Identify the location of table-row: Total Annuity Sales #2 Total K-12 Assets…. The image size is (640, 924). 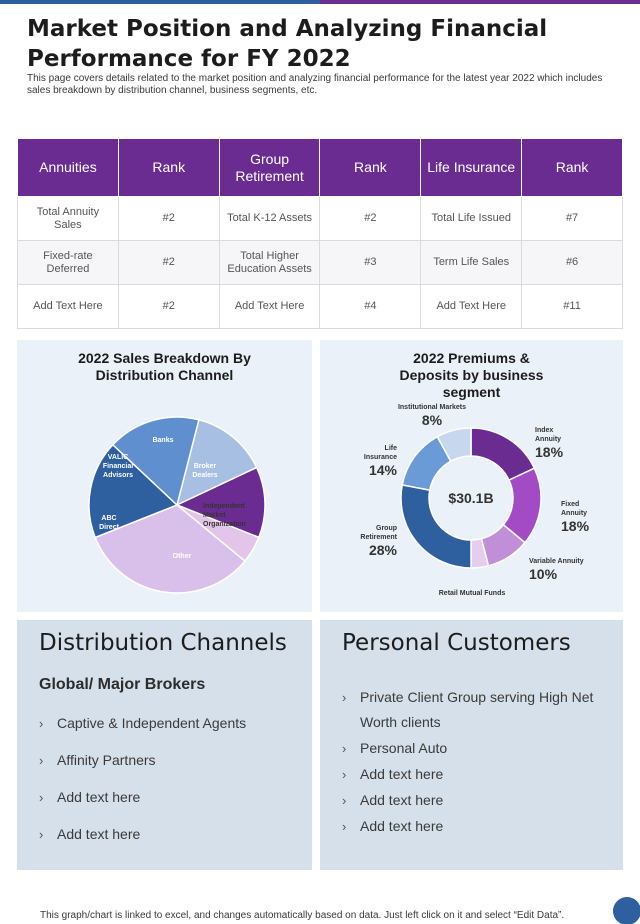
(320, 218).